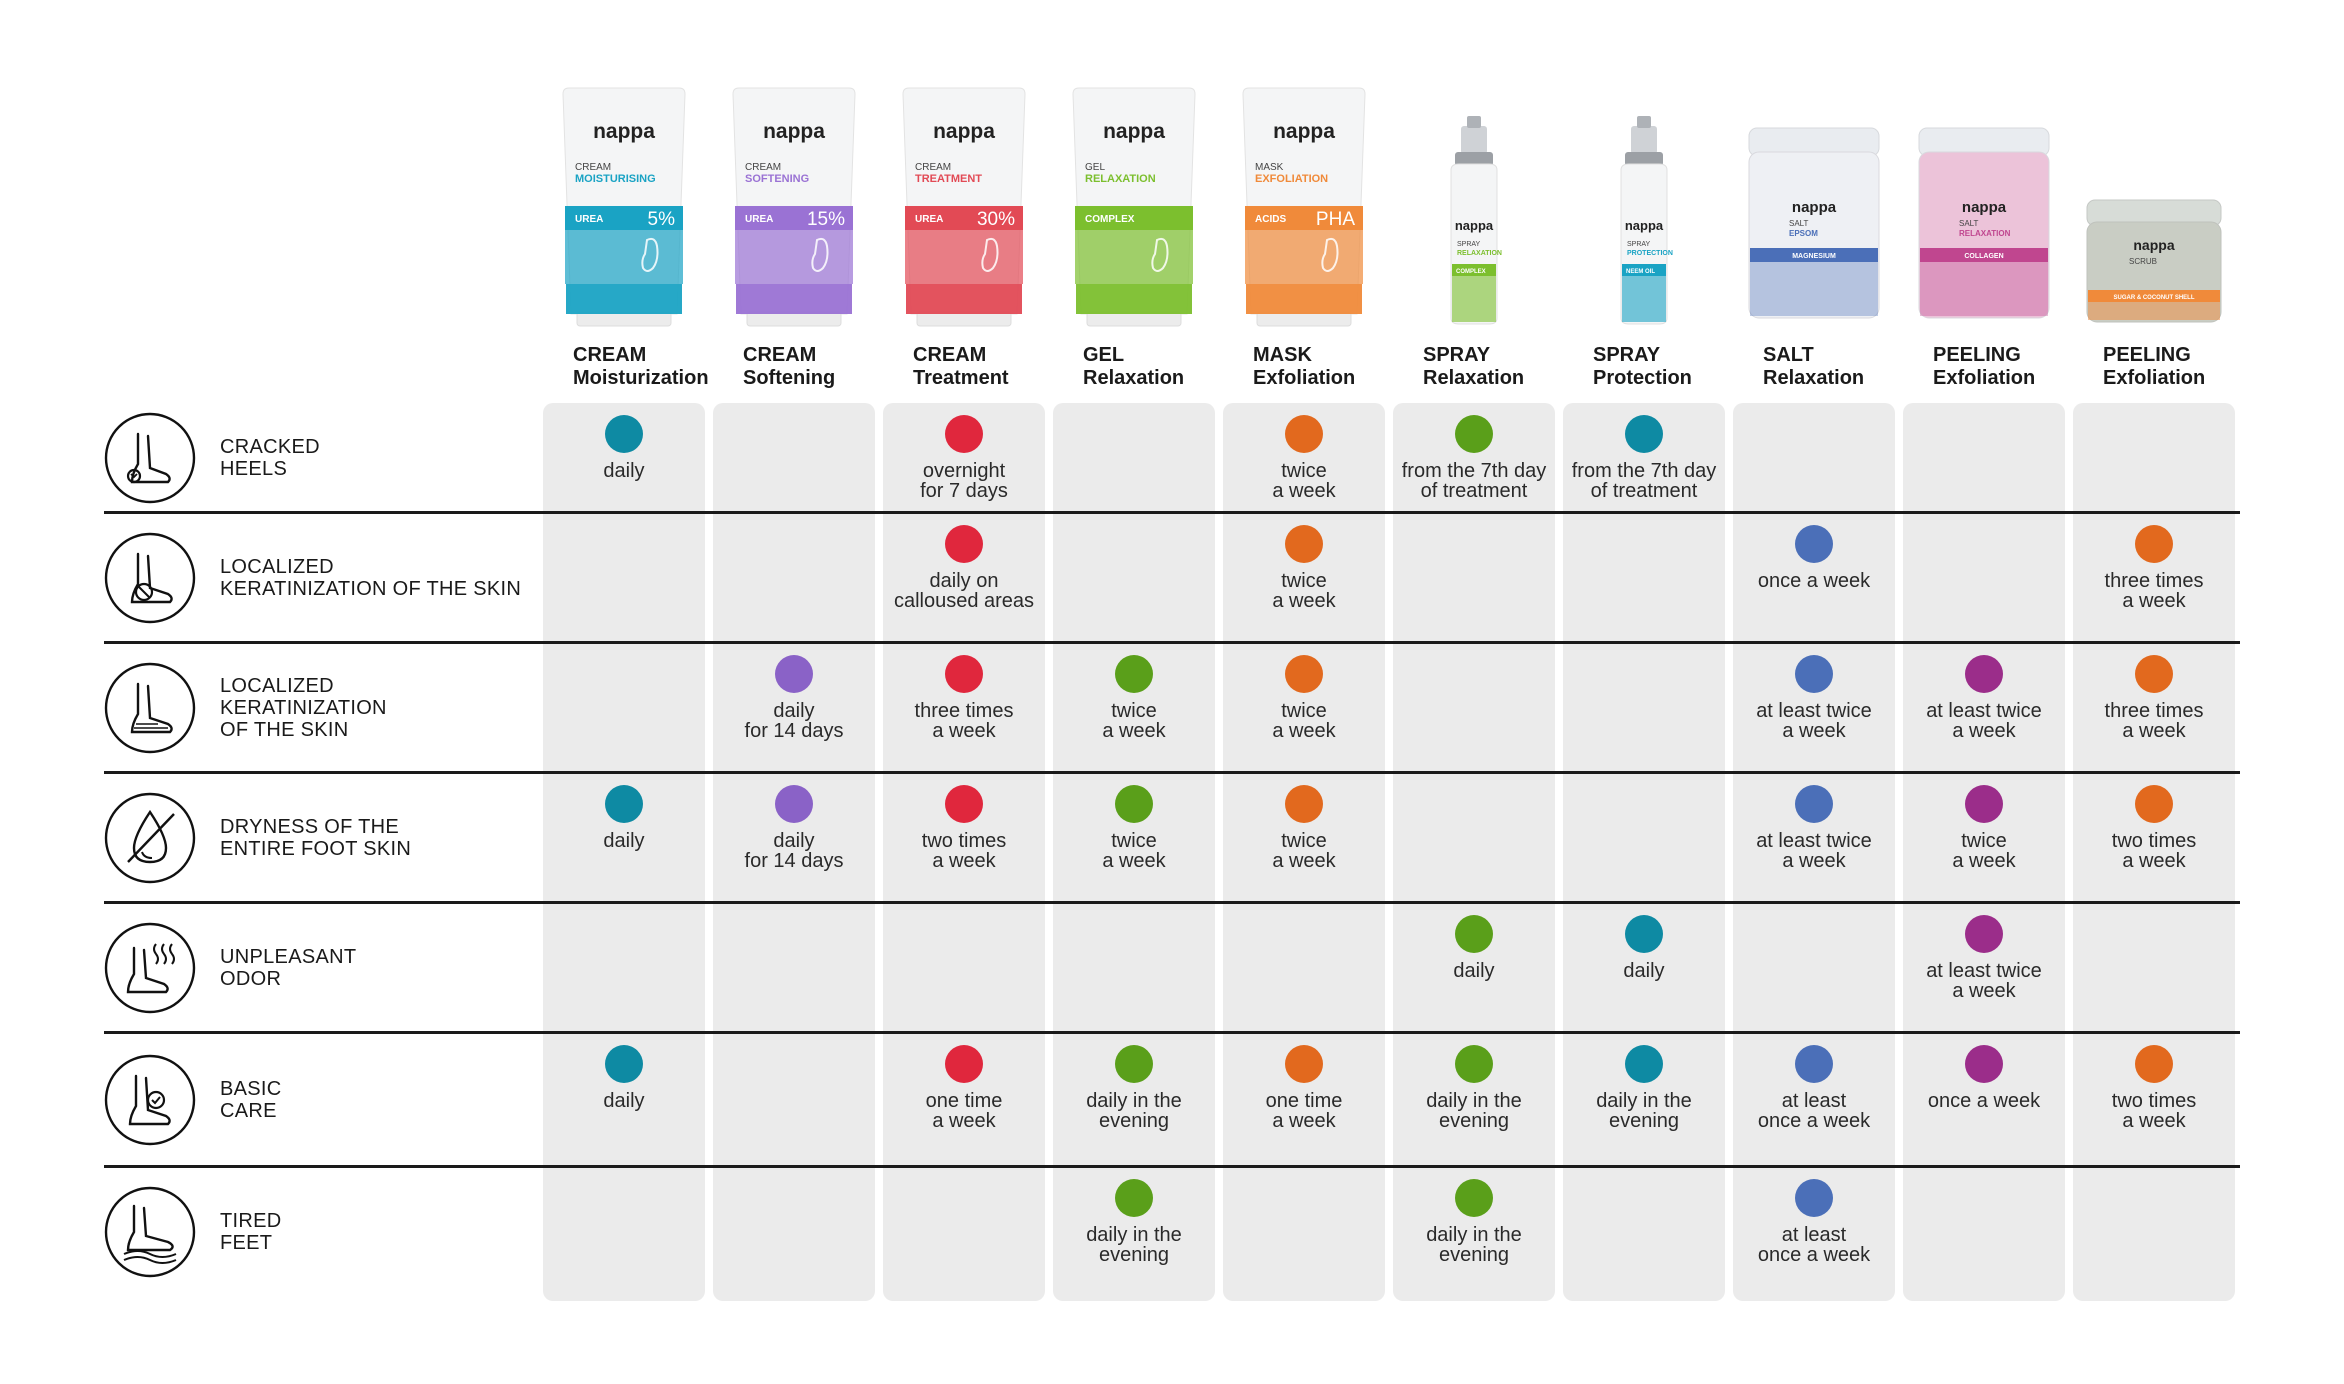  I want to click on svg-text: EXFOLIATION, so click(1291, 179).